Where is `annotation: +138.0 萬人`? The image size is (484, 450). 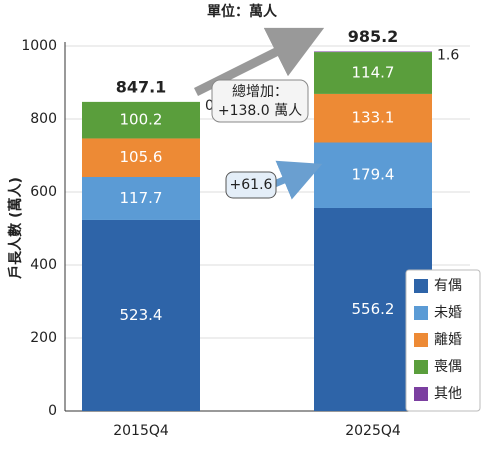
annotation: +138.0 萬人 is located at coordinates (260, 111).